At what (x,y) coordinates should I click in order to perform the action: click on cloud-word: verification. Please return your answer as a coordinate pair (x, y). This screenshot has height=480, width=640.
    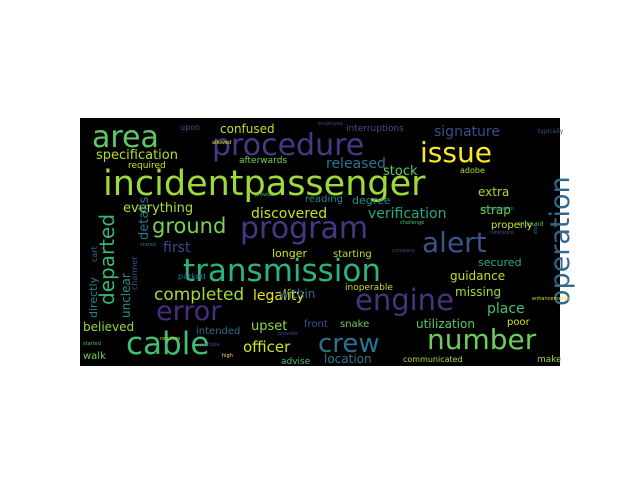
    Looking at the image, I should click on (407, 214).